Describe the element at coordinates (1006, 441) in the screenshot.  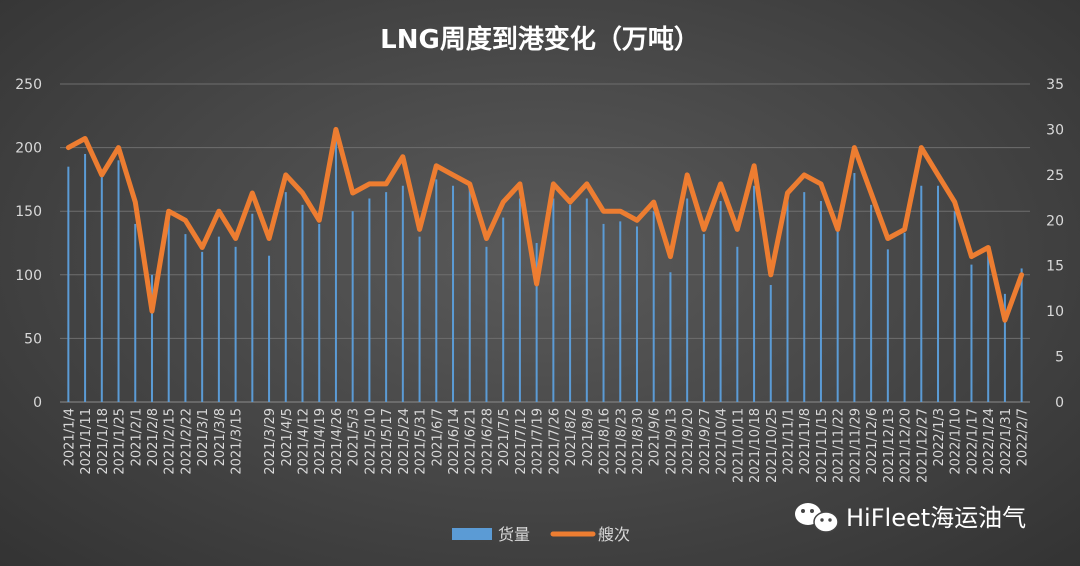
I see `x-tick-label: 2022/1/31` at that location.